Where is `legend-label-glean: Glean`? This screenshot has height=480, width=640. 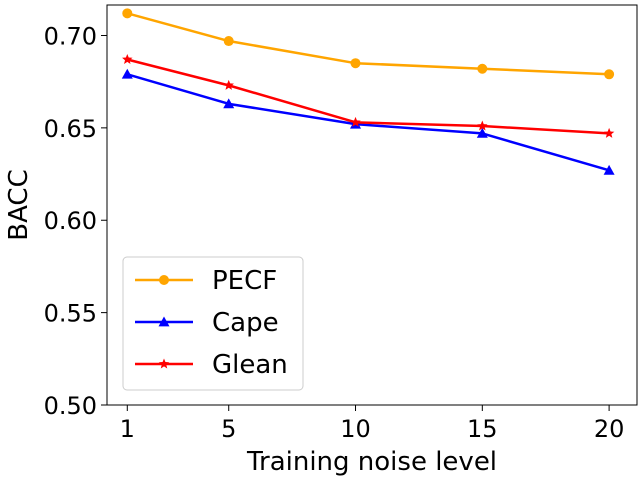 legend-label-glean: Glean is located at coordinates (250, 365).